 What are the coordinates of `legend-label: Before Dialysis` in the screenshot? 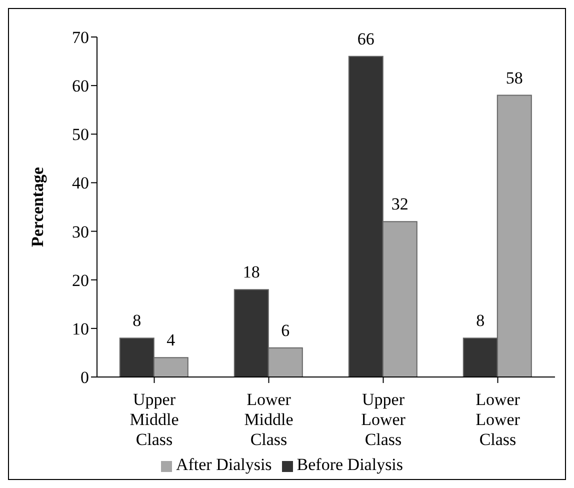 It's located at (350, 464).